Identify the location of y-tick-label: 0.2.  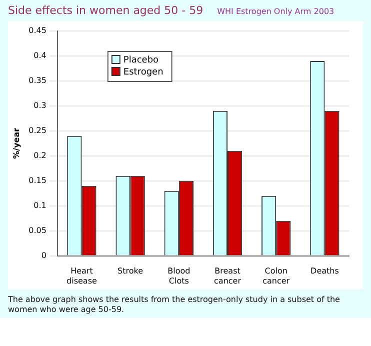
(40, 155).